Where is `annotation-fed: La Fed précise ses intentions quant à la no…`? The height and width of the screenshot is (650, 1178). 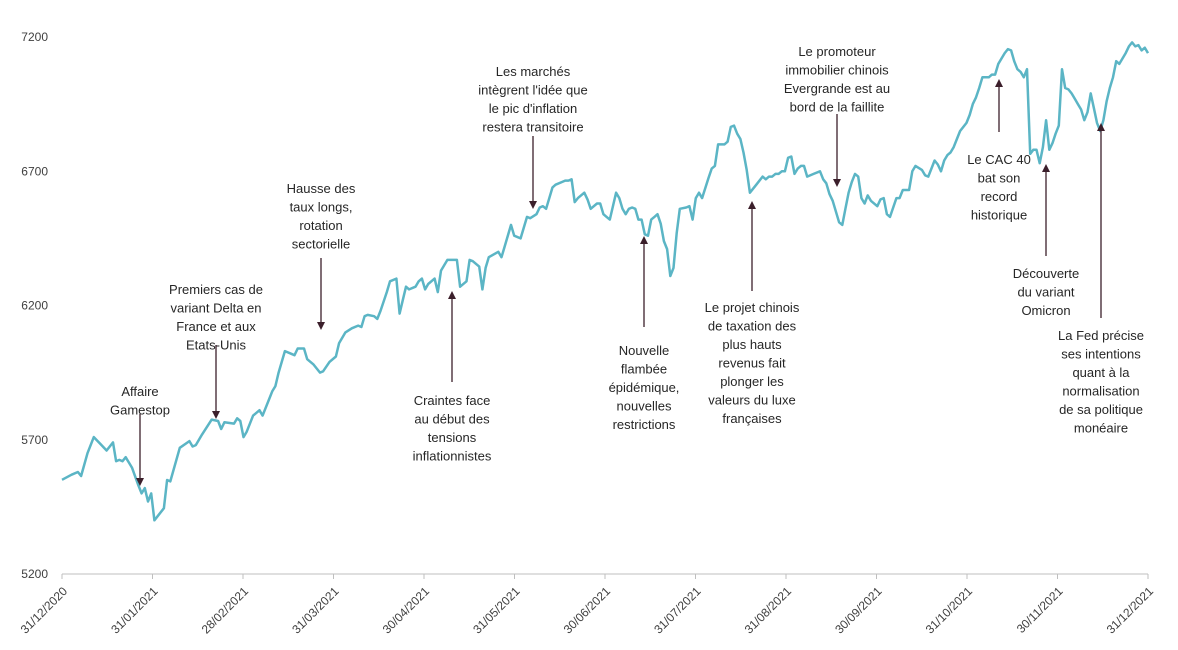
annotation-fed: La Fed précise ses intentions quant à la no… is located at coordinates (1101, 279).